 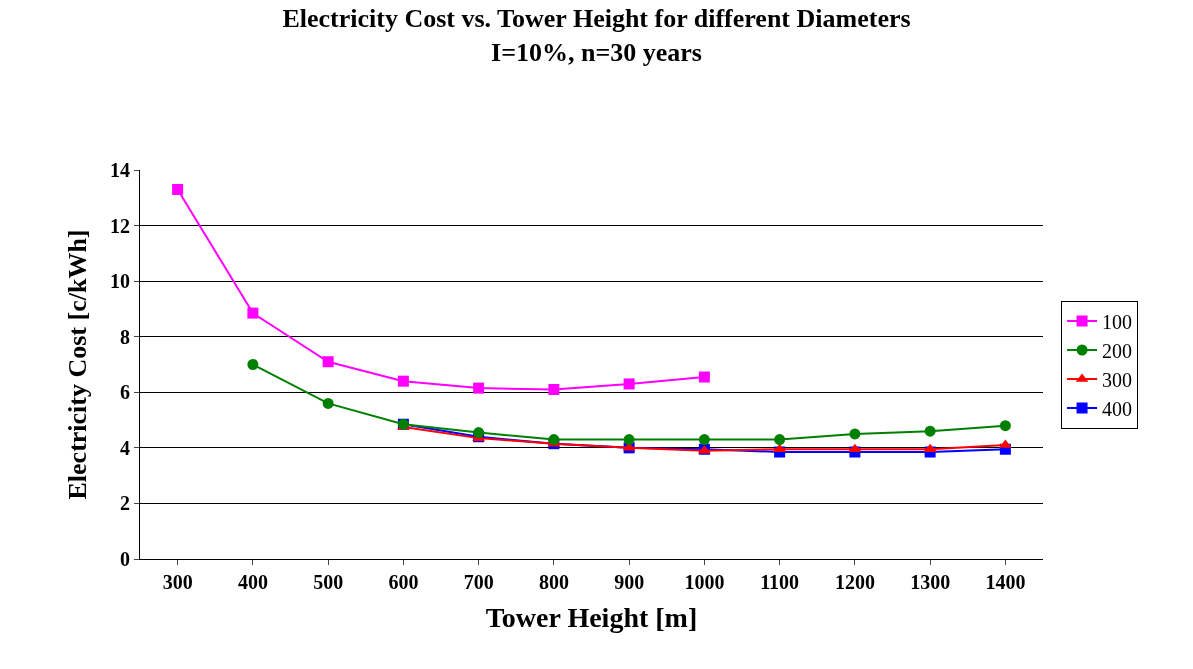 What do you see at coordinates (596, 18) in the screenshot?
I see `chart-title: Electricity Cost vs. Tower Height for different Diameters` at bounding box center [596, 18].